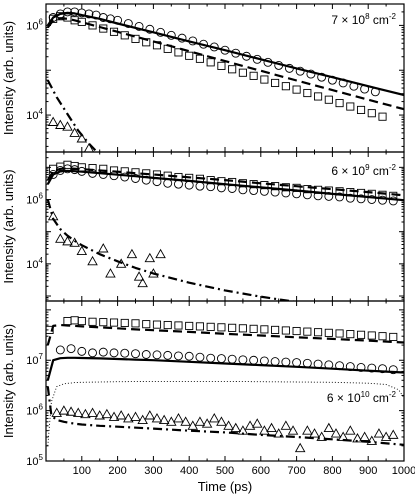  What do you see at coordinates (41, 260) in the screenshot?
I see `y-tick-exponent: 4` at bounding box center [41, 260].